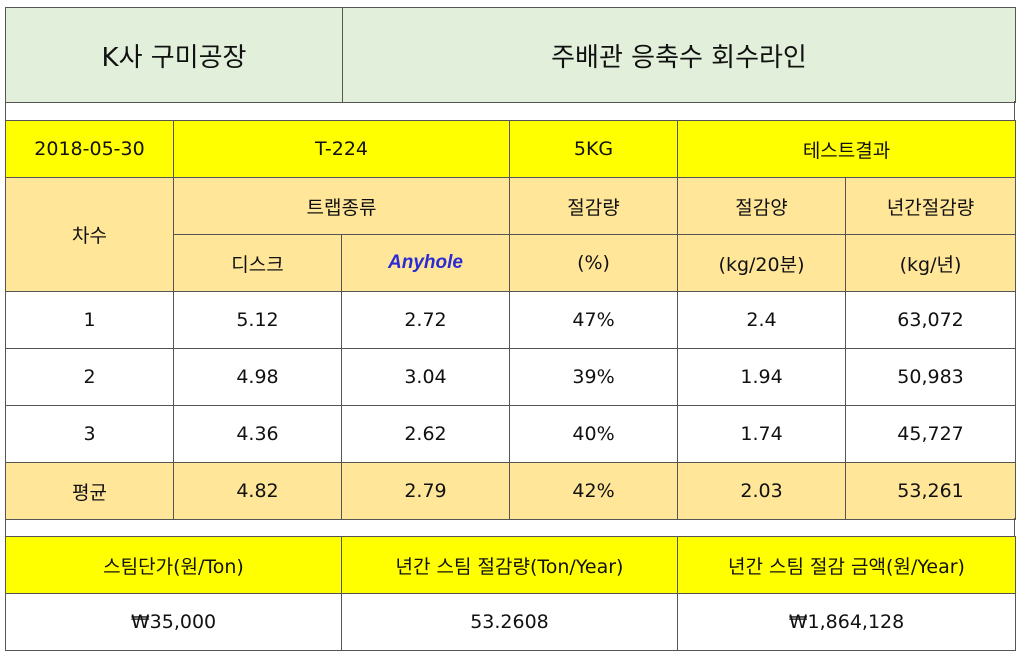  Describe the element at coordinates (679, 55) in the screenshot. I see `line-name-cell: 주배관 응축수 회수라인` at that location.